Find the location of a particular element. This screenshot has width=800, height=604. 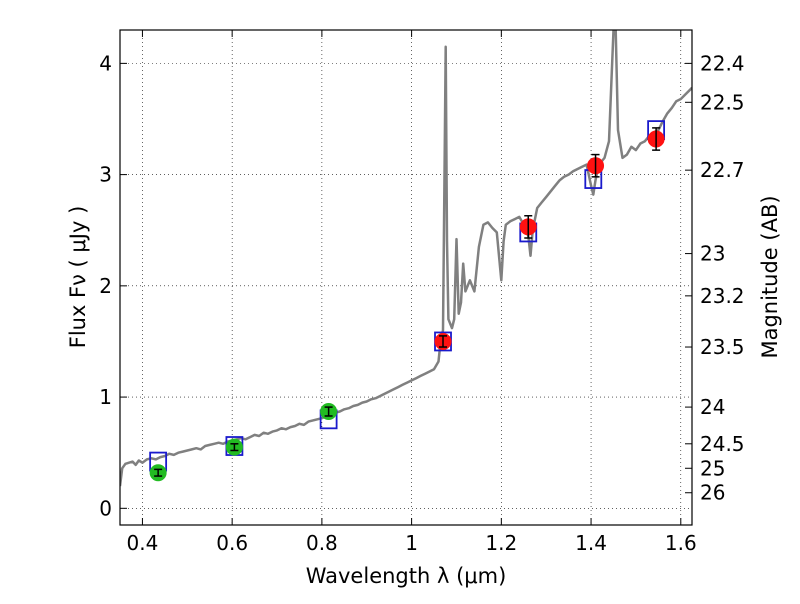

x-tick-label: 0.4 is located at coordinates (143, 543).